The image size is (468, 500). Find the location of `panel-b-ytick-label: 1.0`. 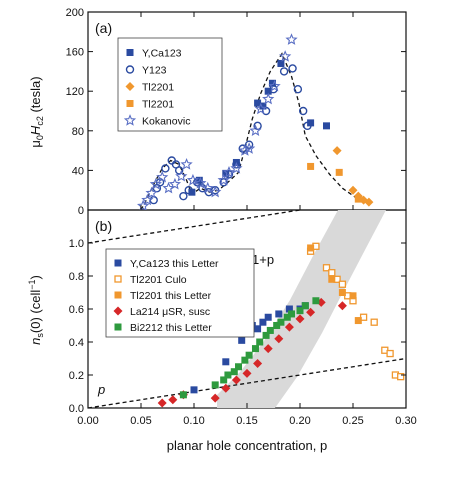

panel-b-ytick-label: 1.0 is located at coordinates (76, 244).